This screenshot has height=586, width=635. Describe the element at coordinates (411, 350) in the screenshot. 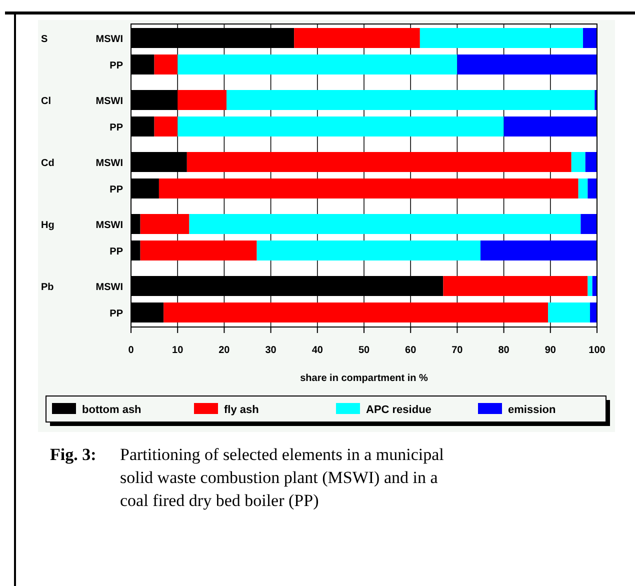

I see `x-tick-label: 60` at that location.